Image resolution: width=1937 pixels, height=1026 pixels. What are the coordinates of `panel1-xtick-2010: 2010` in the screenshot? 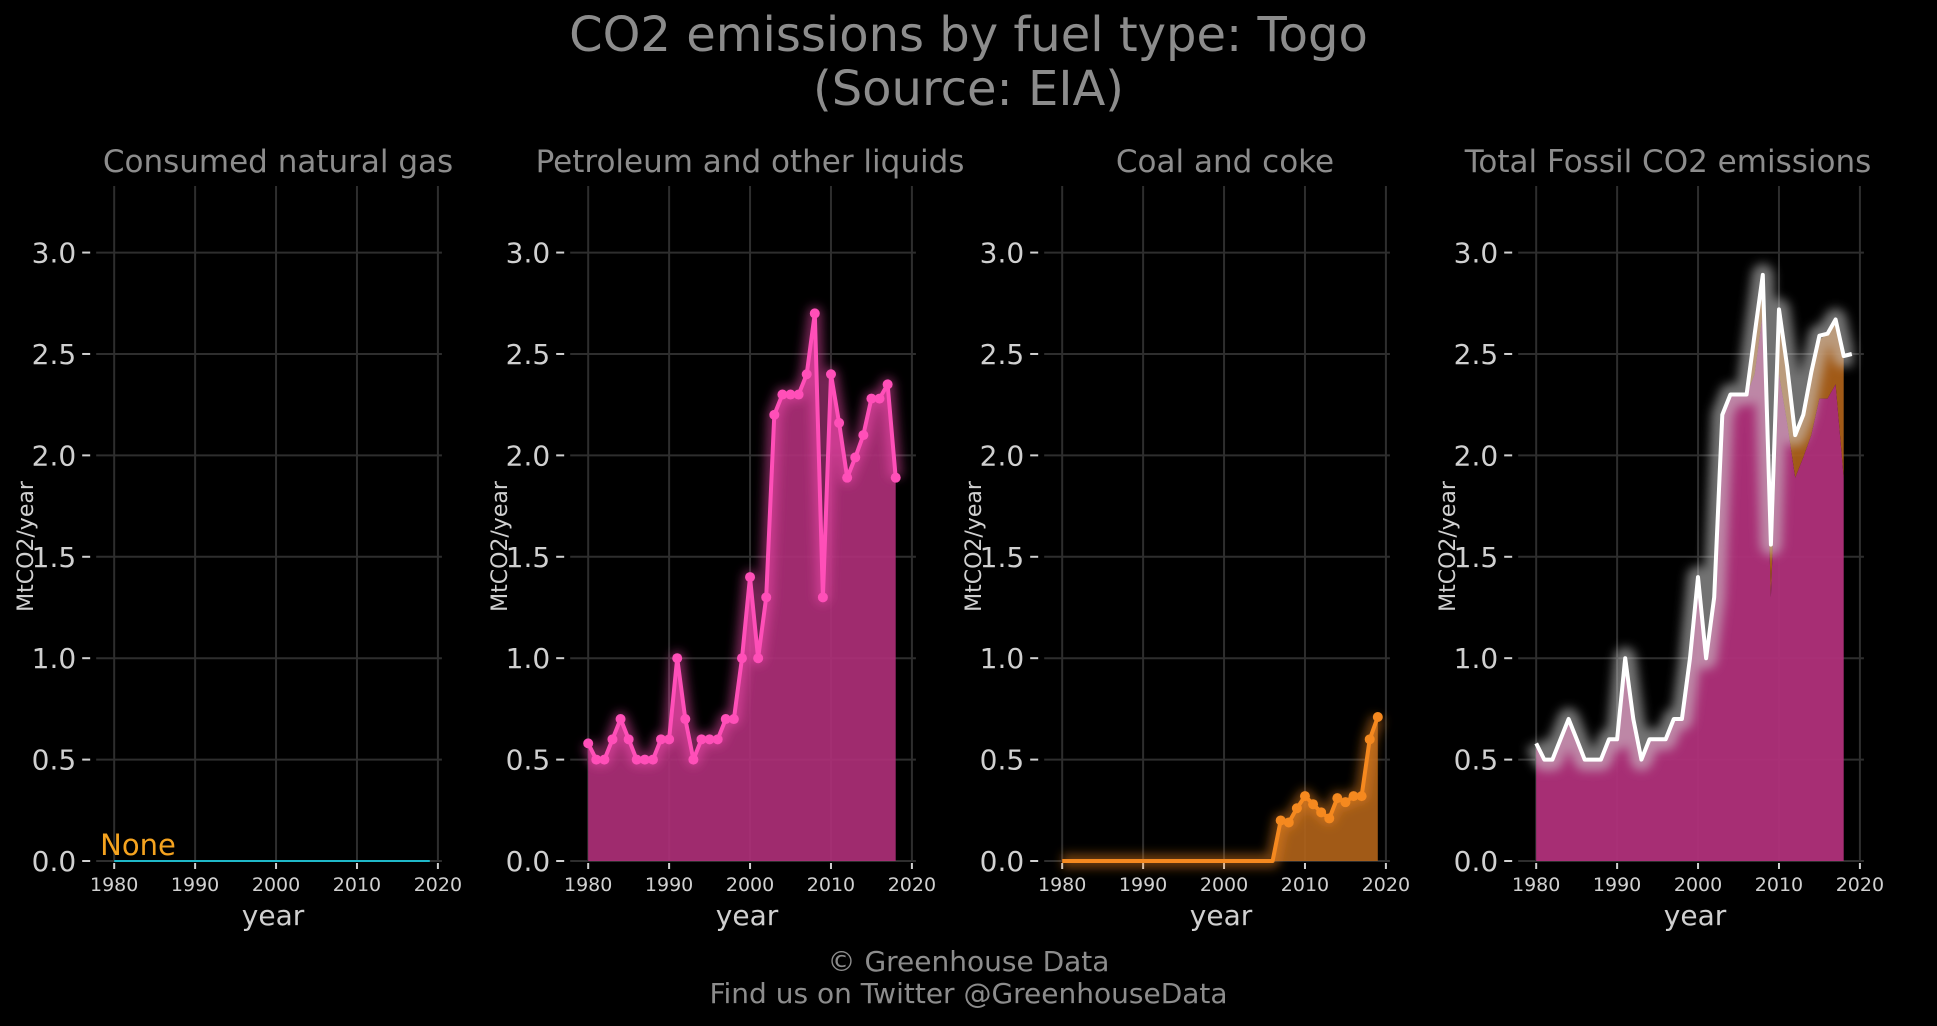 It's located at (357, 885).